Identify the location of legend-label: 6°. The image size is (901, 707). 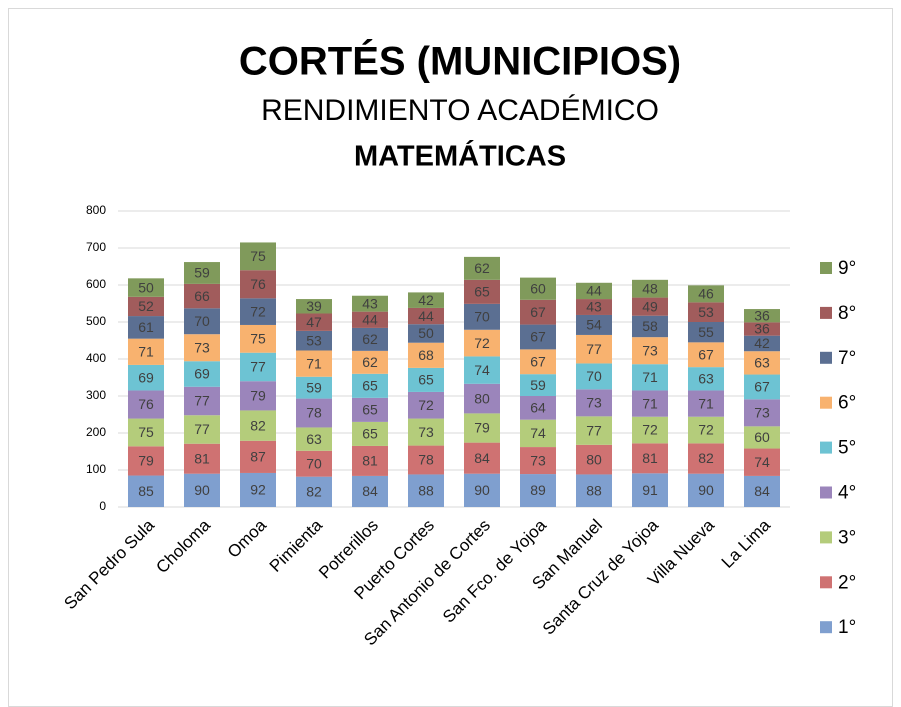
(847, 403).